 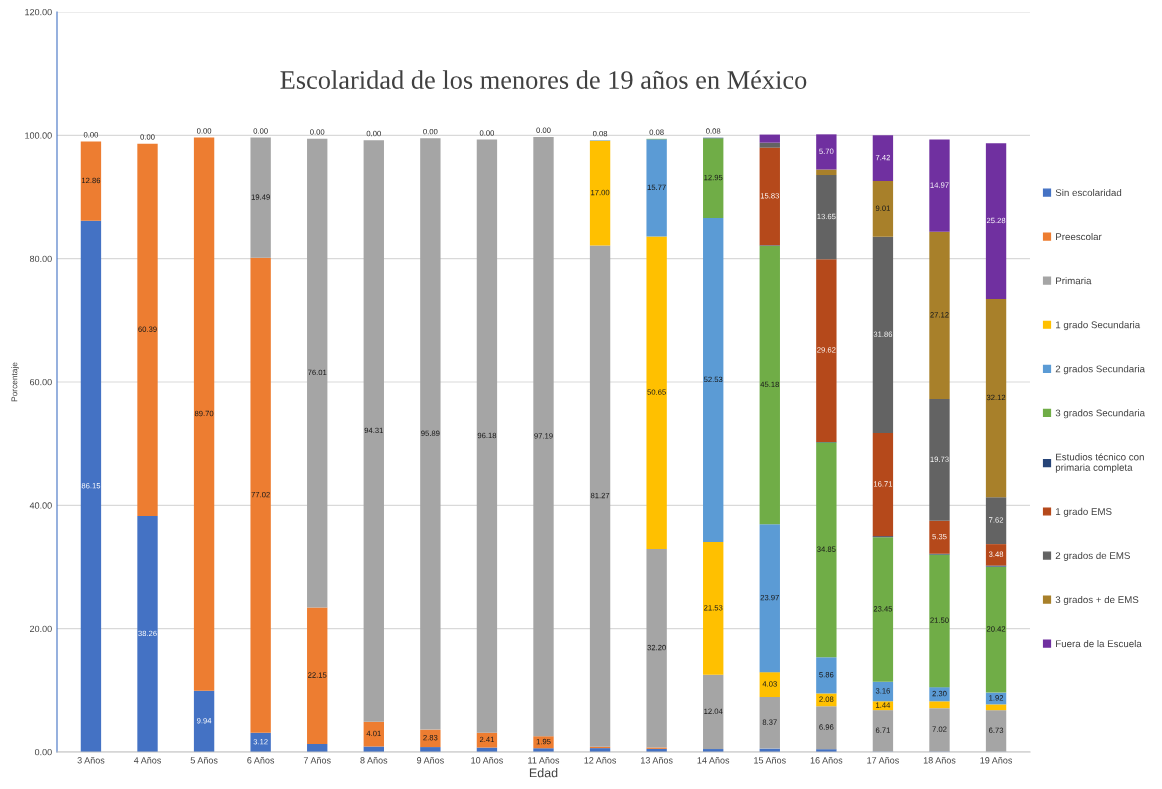 What do you see at coordinates (147, 760) in the screenshot?
I see `x-tick-label: 4 Años` at bounding box center [147, 760].